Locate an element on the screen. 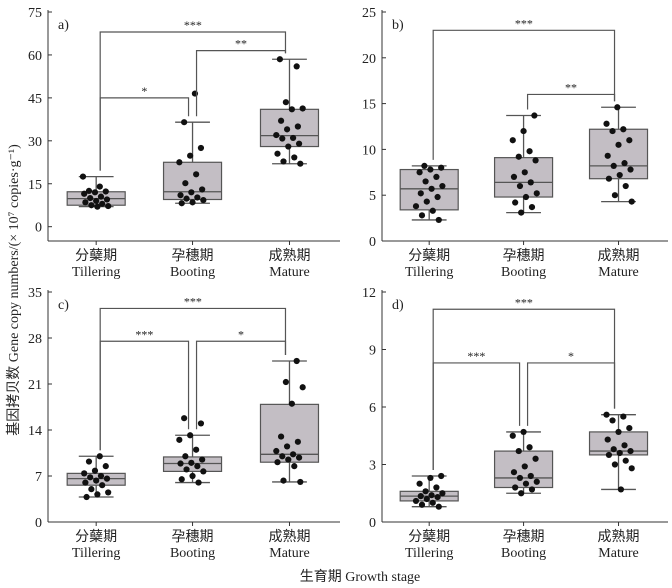 Image resolution: width=672 pixels, height=588 pixels. significance-mark: ** is located at coordinates (571, 87).